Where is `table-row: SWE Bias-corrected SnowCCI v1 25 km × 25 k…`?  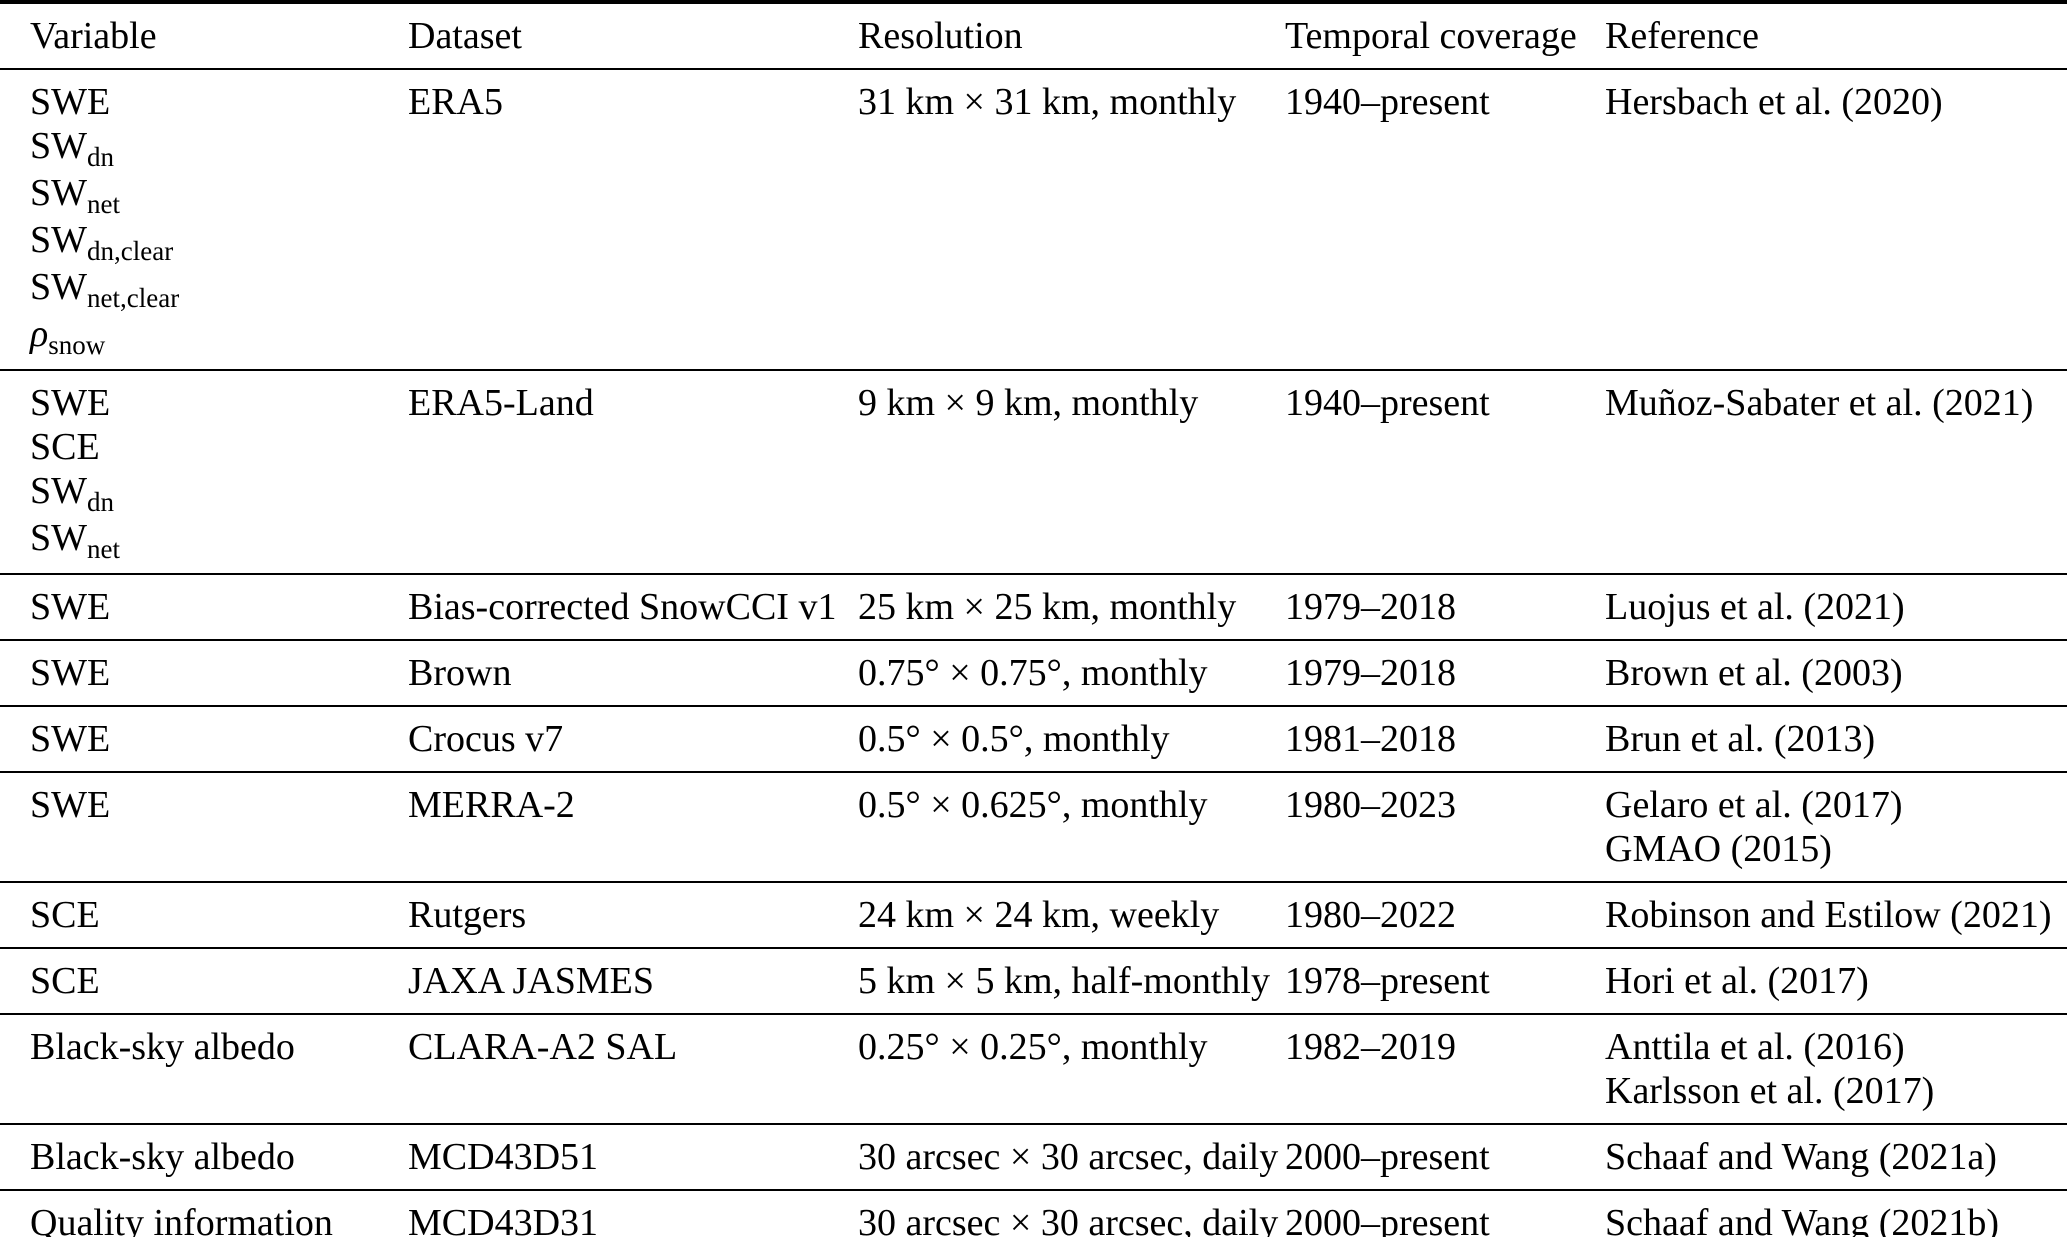 table-row: SWE Bias-corrected SnowCCI v1 25 km × 25 k… is located at coordinates (1033, 606).